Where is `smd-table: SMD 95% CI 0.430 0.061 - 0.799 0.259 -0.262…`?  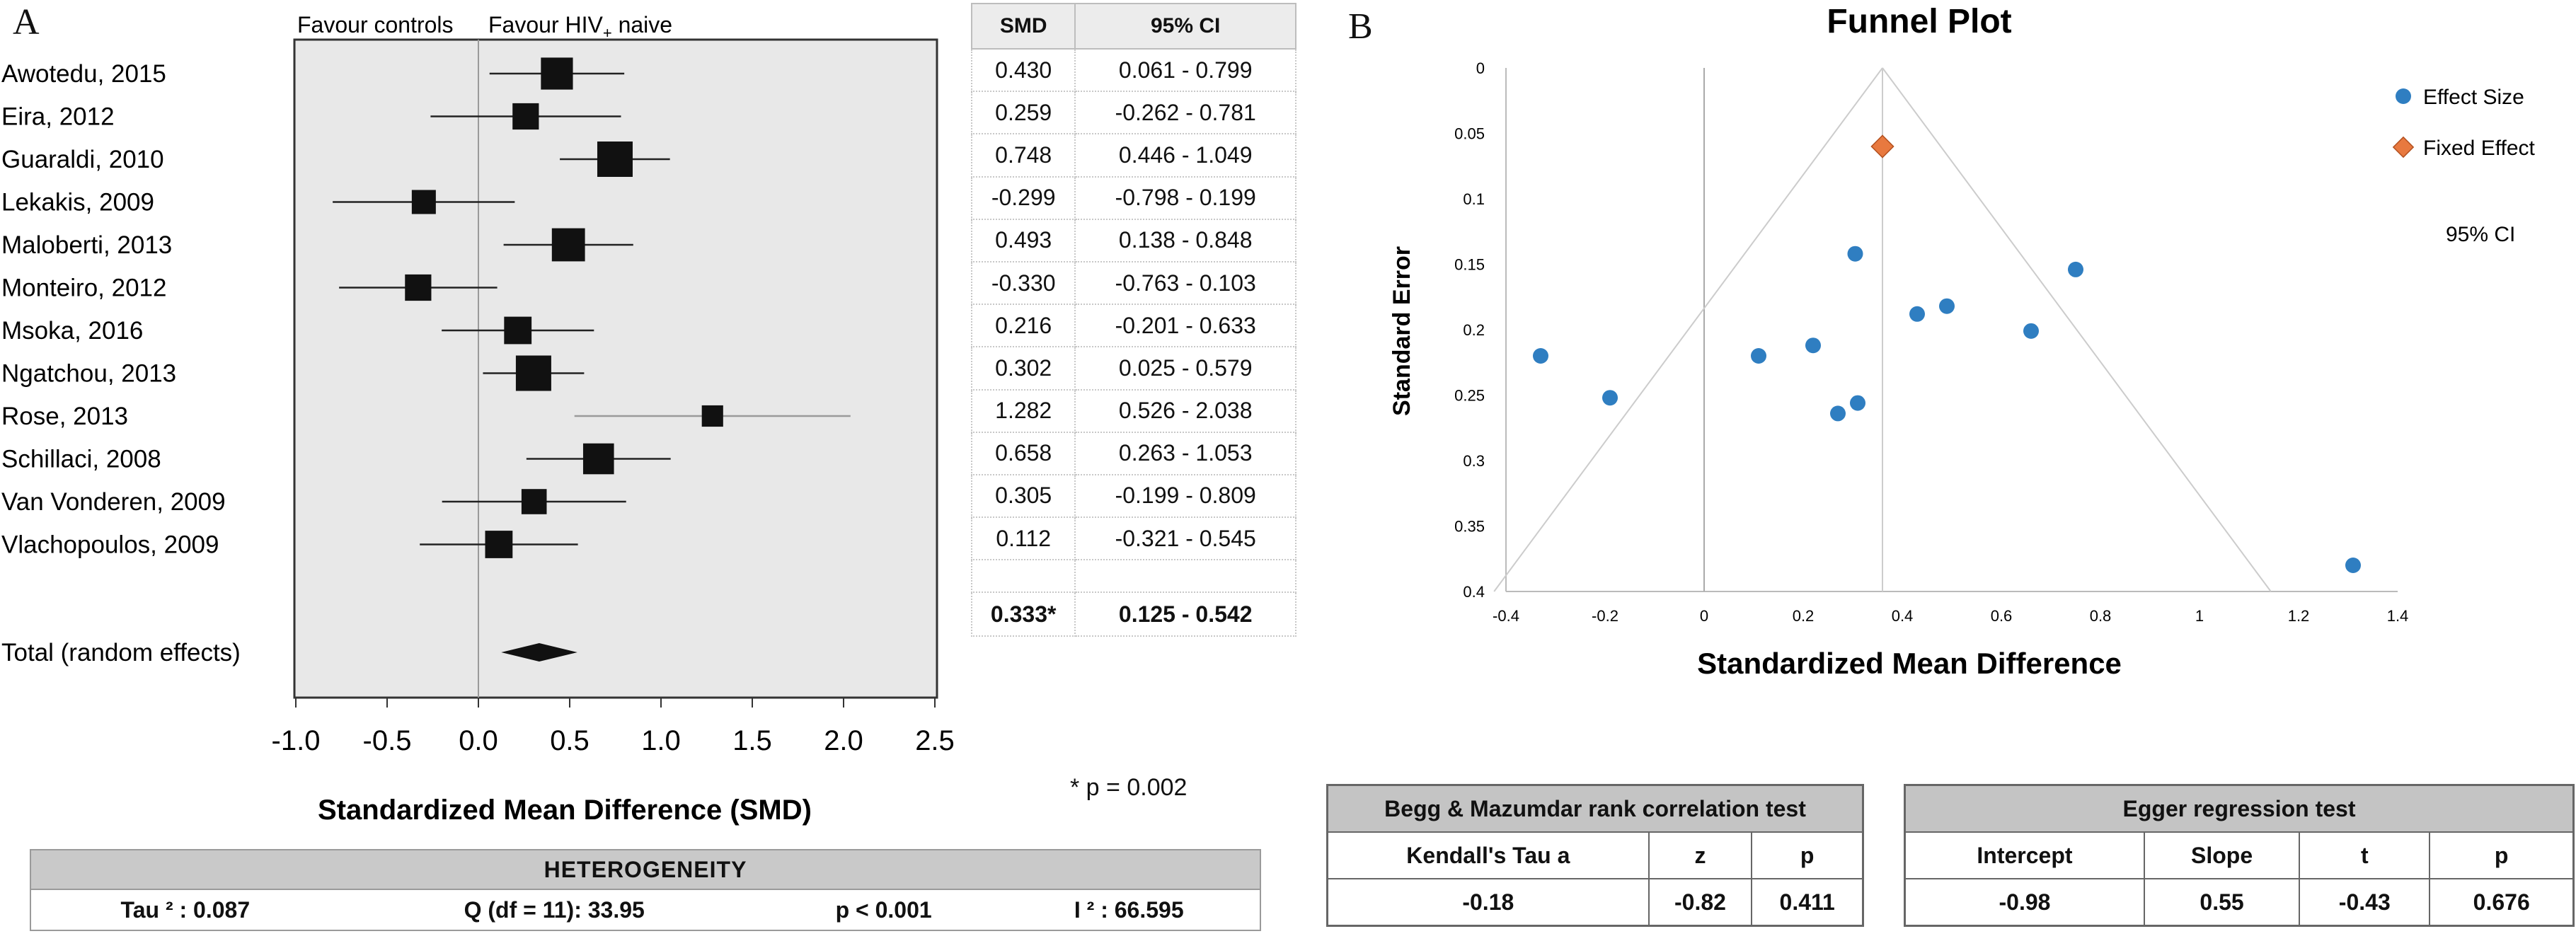
smd-table: SMD 95% CI 0.430 0.061 - 0.799 0.259 -0.262… is located at coordinates (1133, 320).